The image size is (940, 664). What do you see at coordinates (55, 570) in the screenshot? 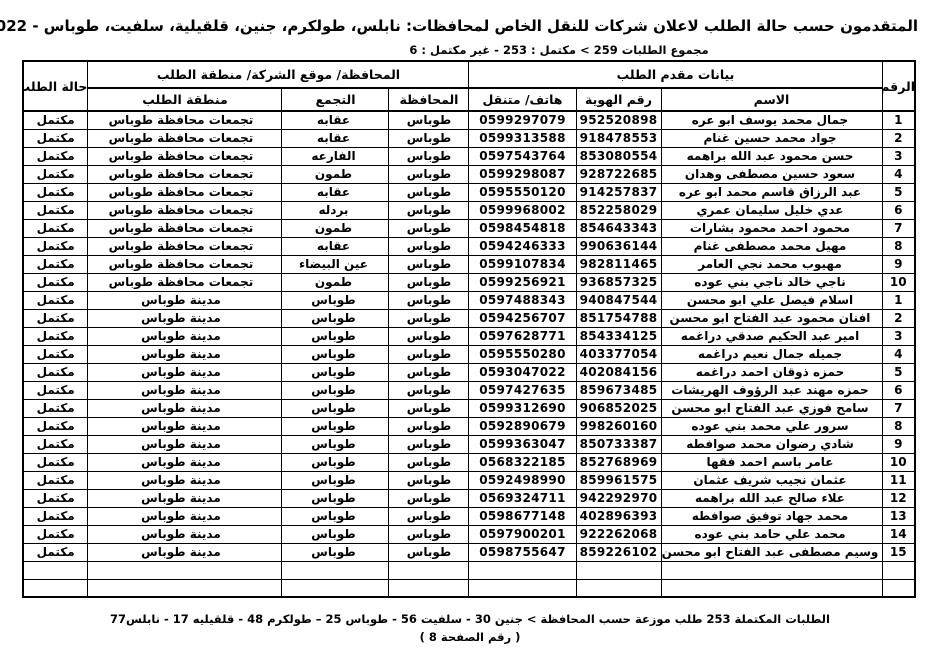
I see `cell-status` at bounding box center [55, 570].